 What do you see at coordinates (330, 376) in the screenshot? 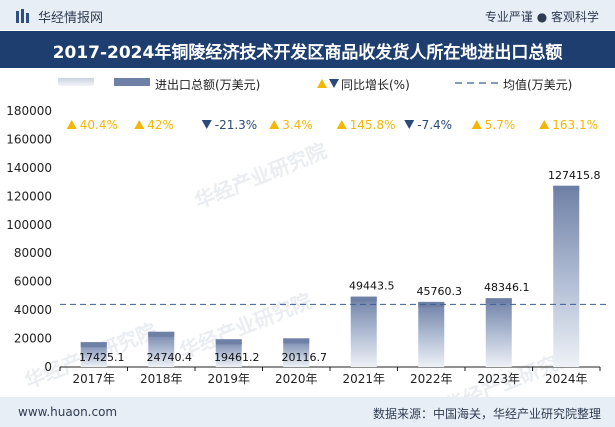
I see `x-axis: 2017年 2018年 2019年 2020年 2021年 2022年 2023年 2024年` at bounding box center [330, 376].